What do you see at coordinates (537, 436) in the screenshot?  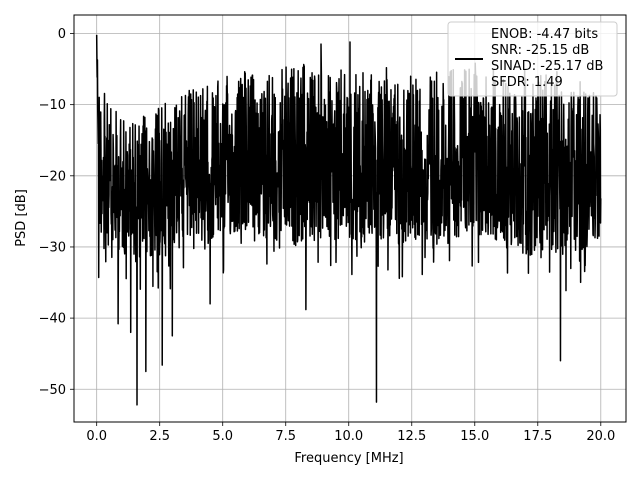 I see `x-tick-label: 17.5` at bounding box center [537, 436].